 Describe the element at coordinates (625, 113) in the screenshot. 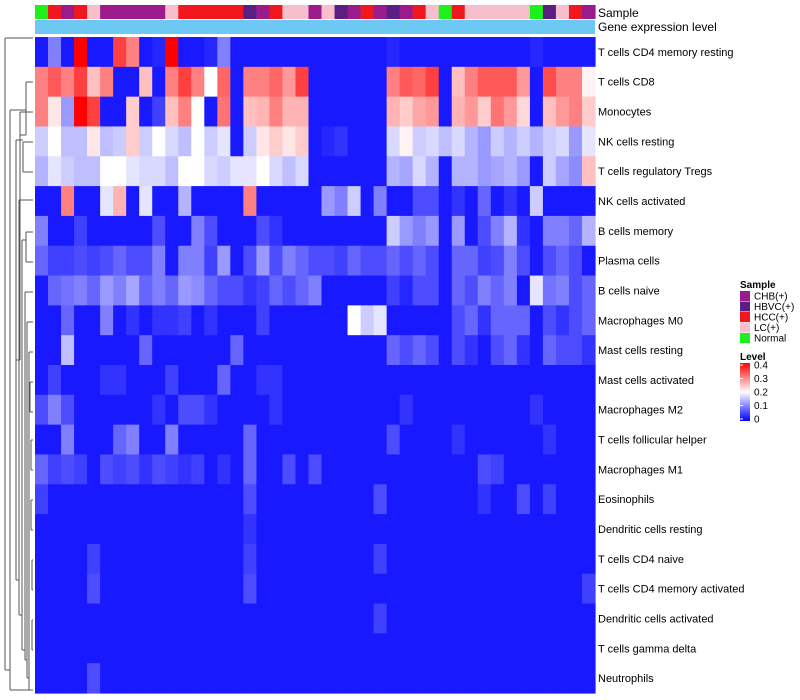

I see `row-label: Monocytes` at that location.